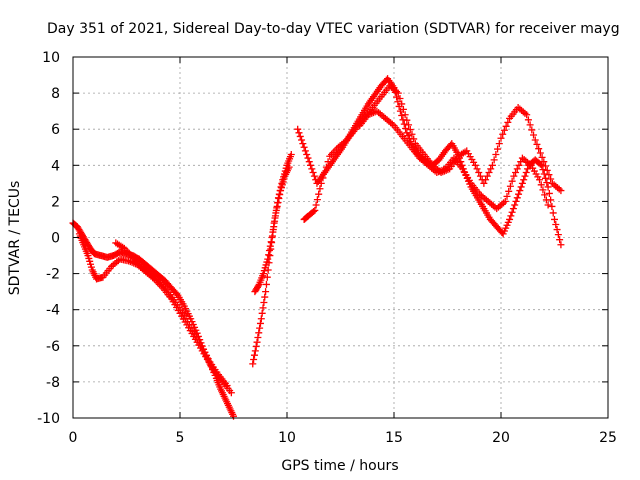  What do you see at coordinates (55, 202) in the screenshot?
I see `y-tick-label: 2` at bounding box center [55, 202].